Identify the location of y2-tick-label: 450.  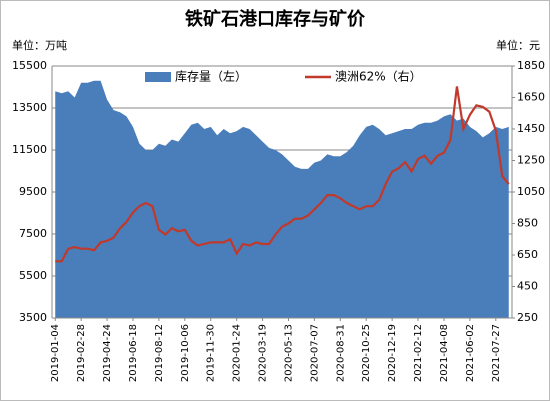
(527, 286).